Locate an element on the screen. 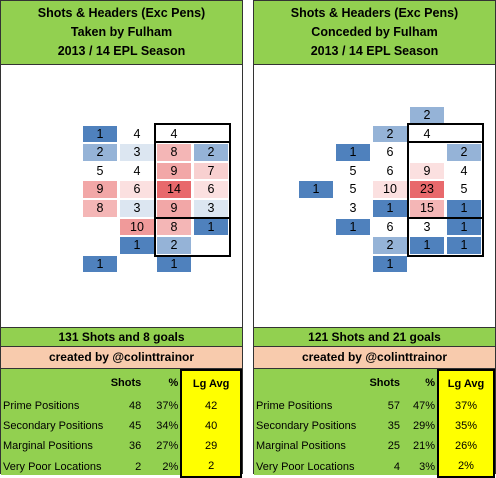  title-line-1: Shots & Headers (Exc Pens) is located at coordinates (374, 13).